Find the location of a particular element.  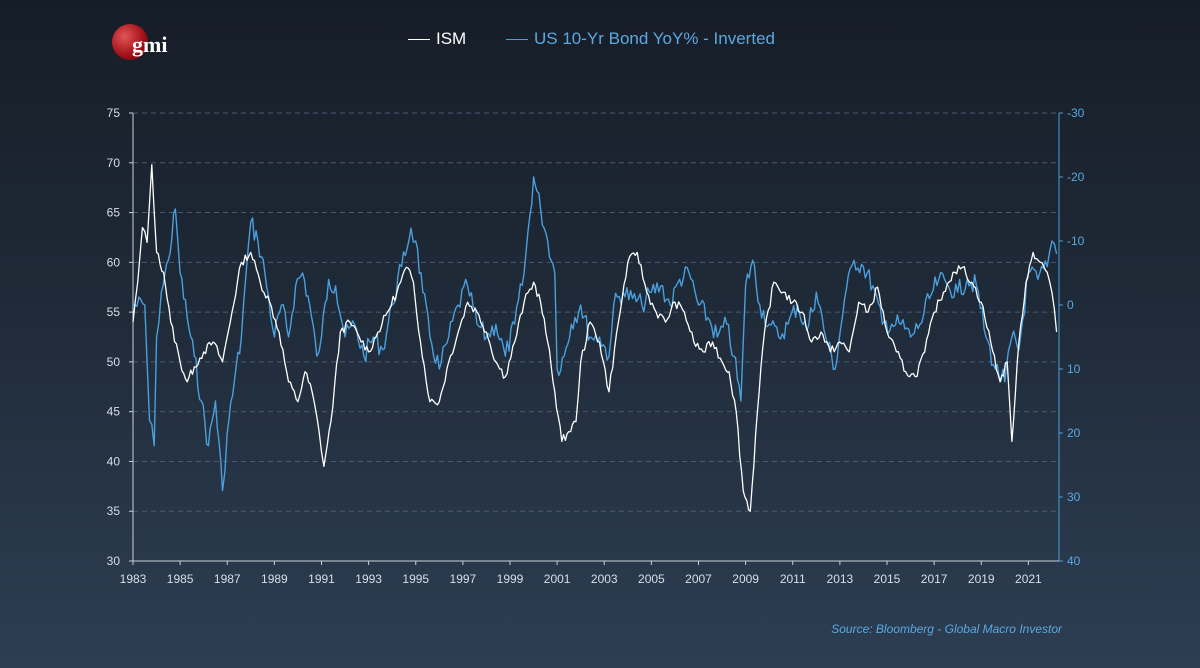

x-tick-label: 1991 is located at coordinates (321, 579).